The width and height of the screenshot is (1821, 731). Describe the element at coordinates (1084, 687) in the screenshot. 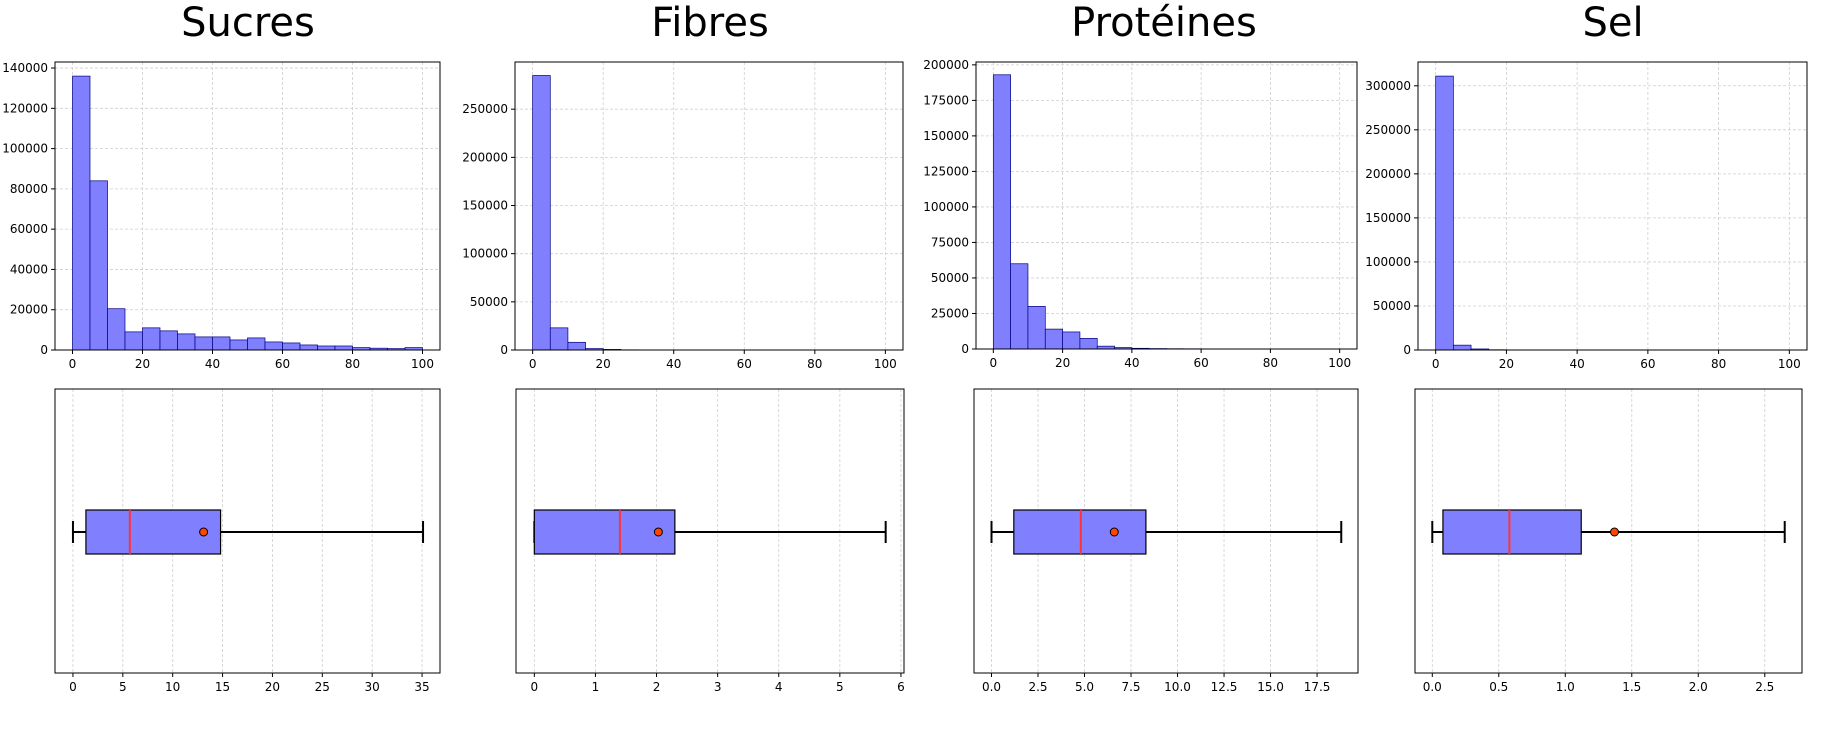

I see `x-tick-label: 5.0` at that location.